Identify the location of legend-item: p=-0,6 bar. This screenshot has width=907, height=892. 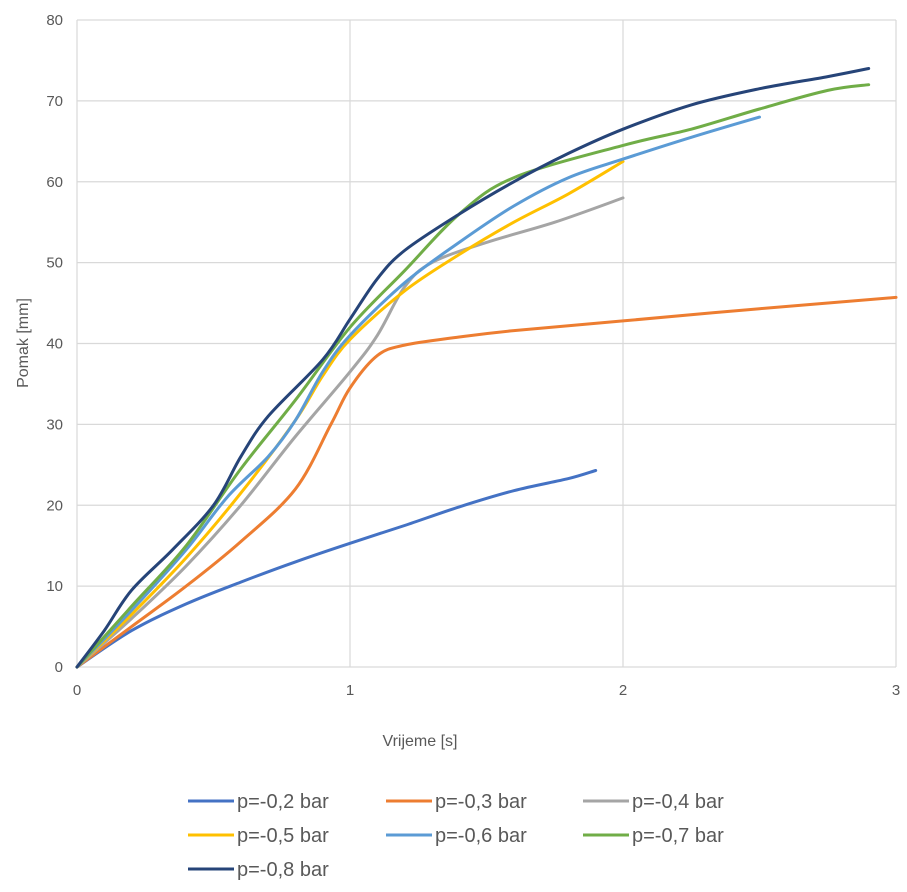
(456, 836).